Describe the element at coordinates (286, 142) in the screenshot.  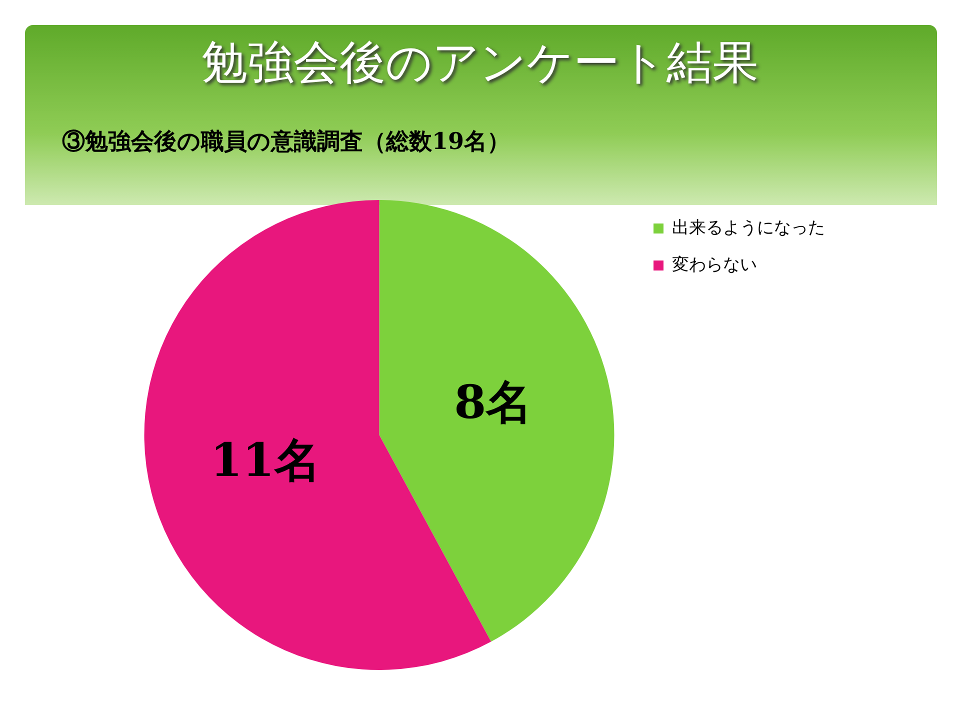
I see `chart-subtitle: ③勉強会後の職員の意識調査（総数19名）` at that location.